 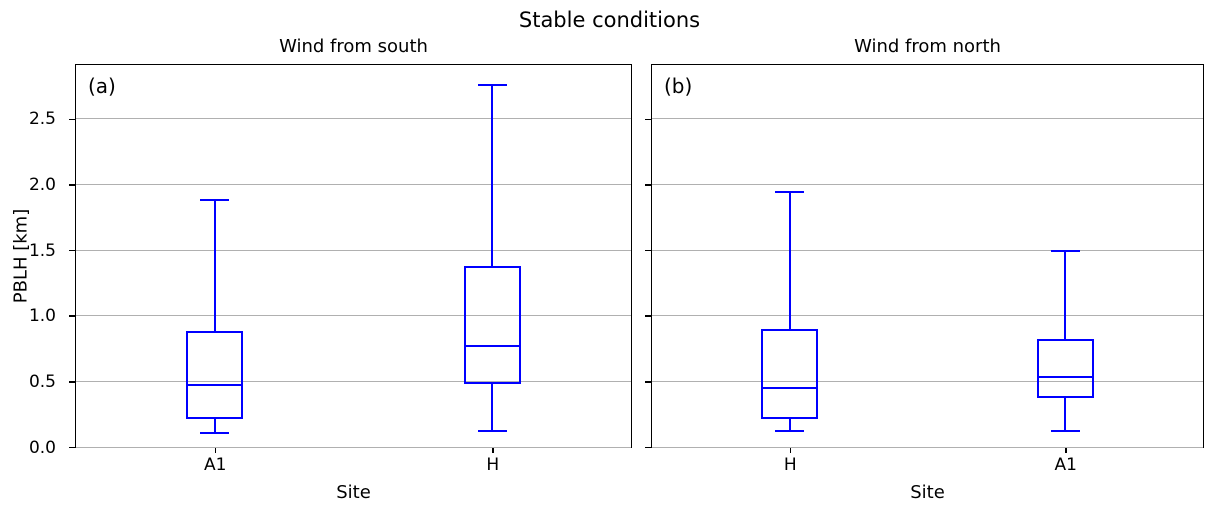 What do you see at coordinates (42, 119) in the screenshot?
I see `y-tick-label: 2.5` at bounding box center [42, 119].